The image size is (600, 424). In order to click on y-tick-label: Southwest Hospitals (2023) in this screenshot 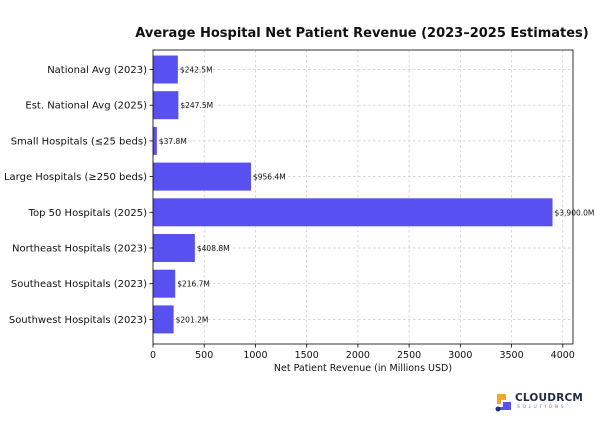, I will do `click(78, 320)`.